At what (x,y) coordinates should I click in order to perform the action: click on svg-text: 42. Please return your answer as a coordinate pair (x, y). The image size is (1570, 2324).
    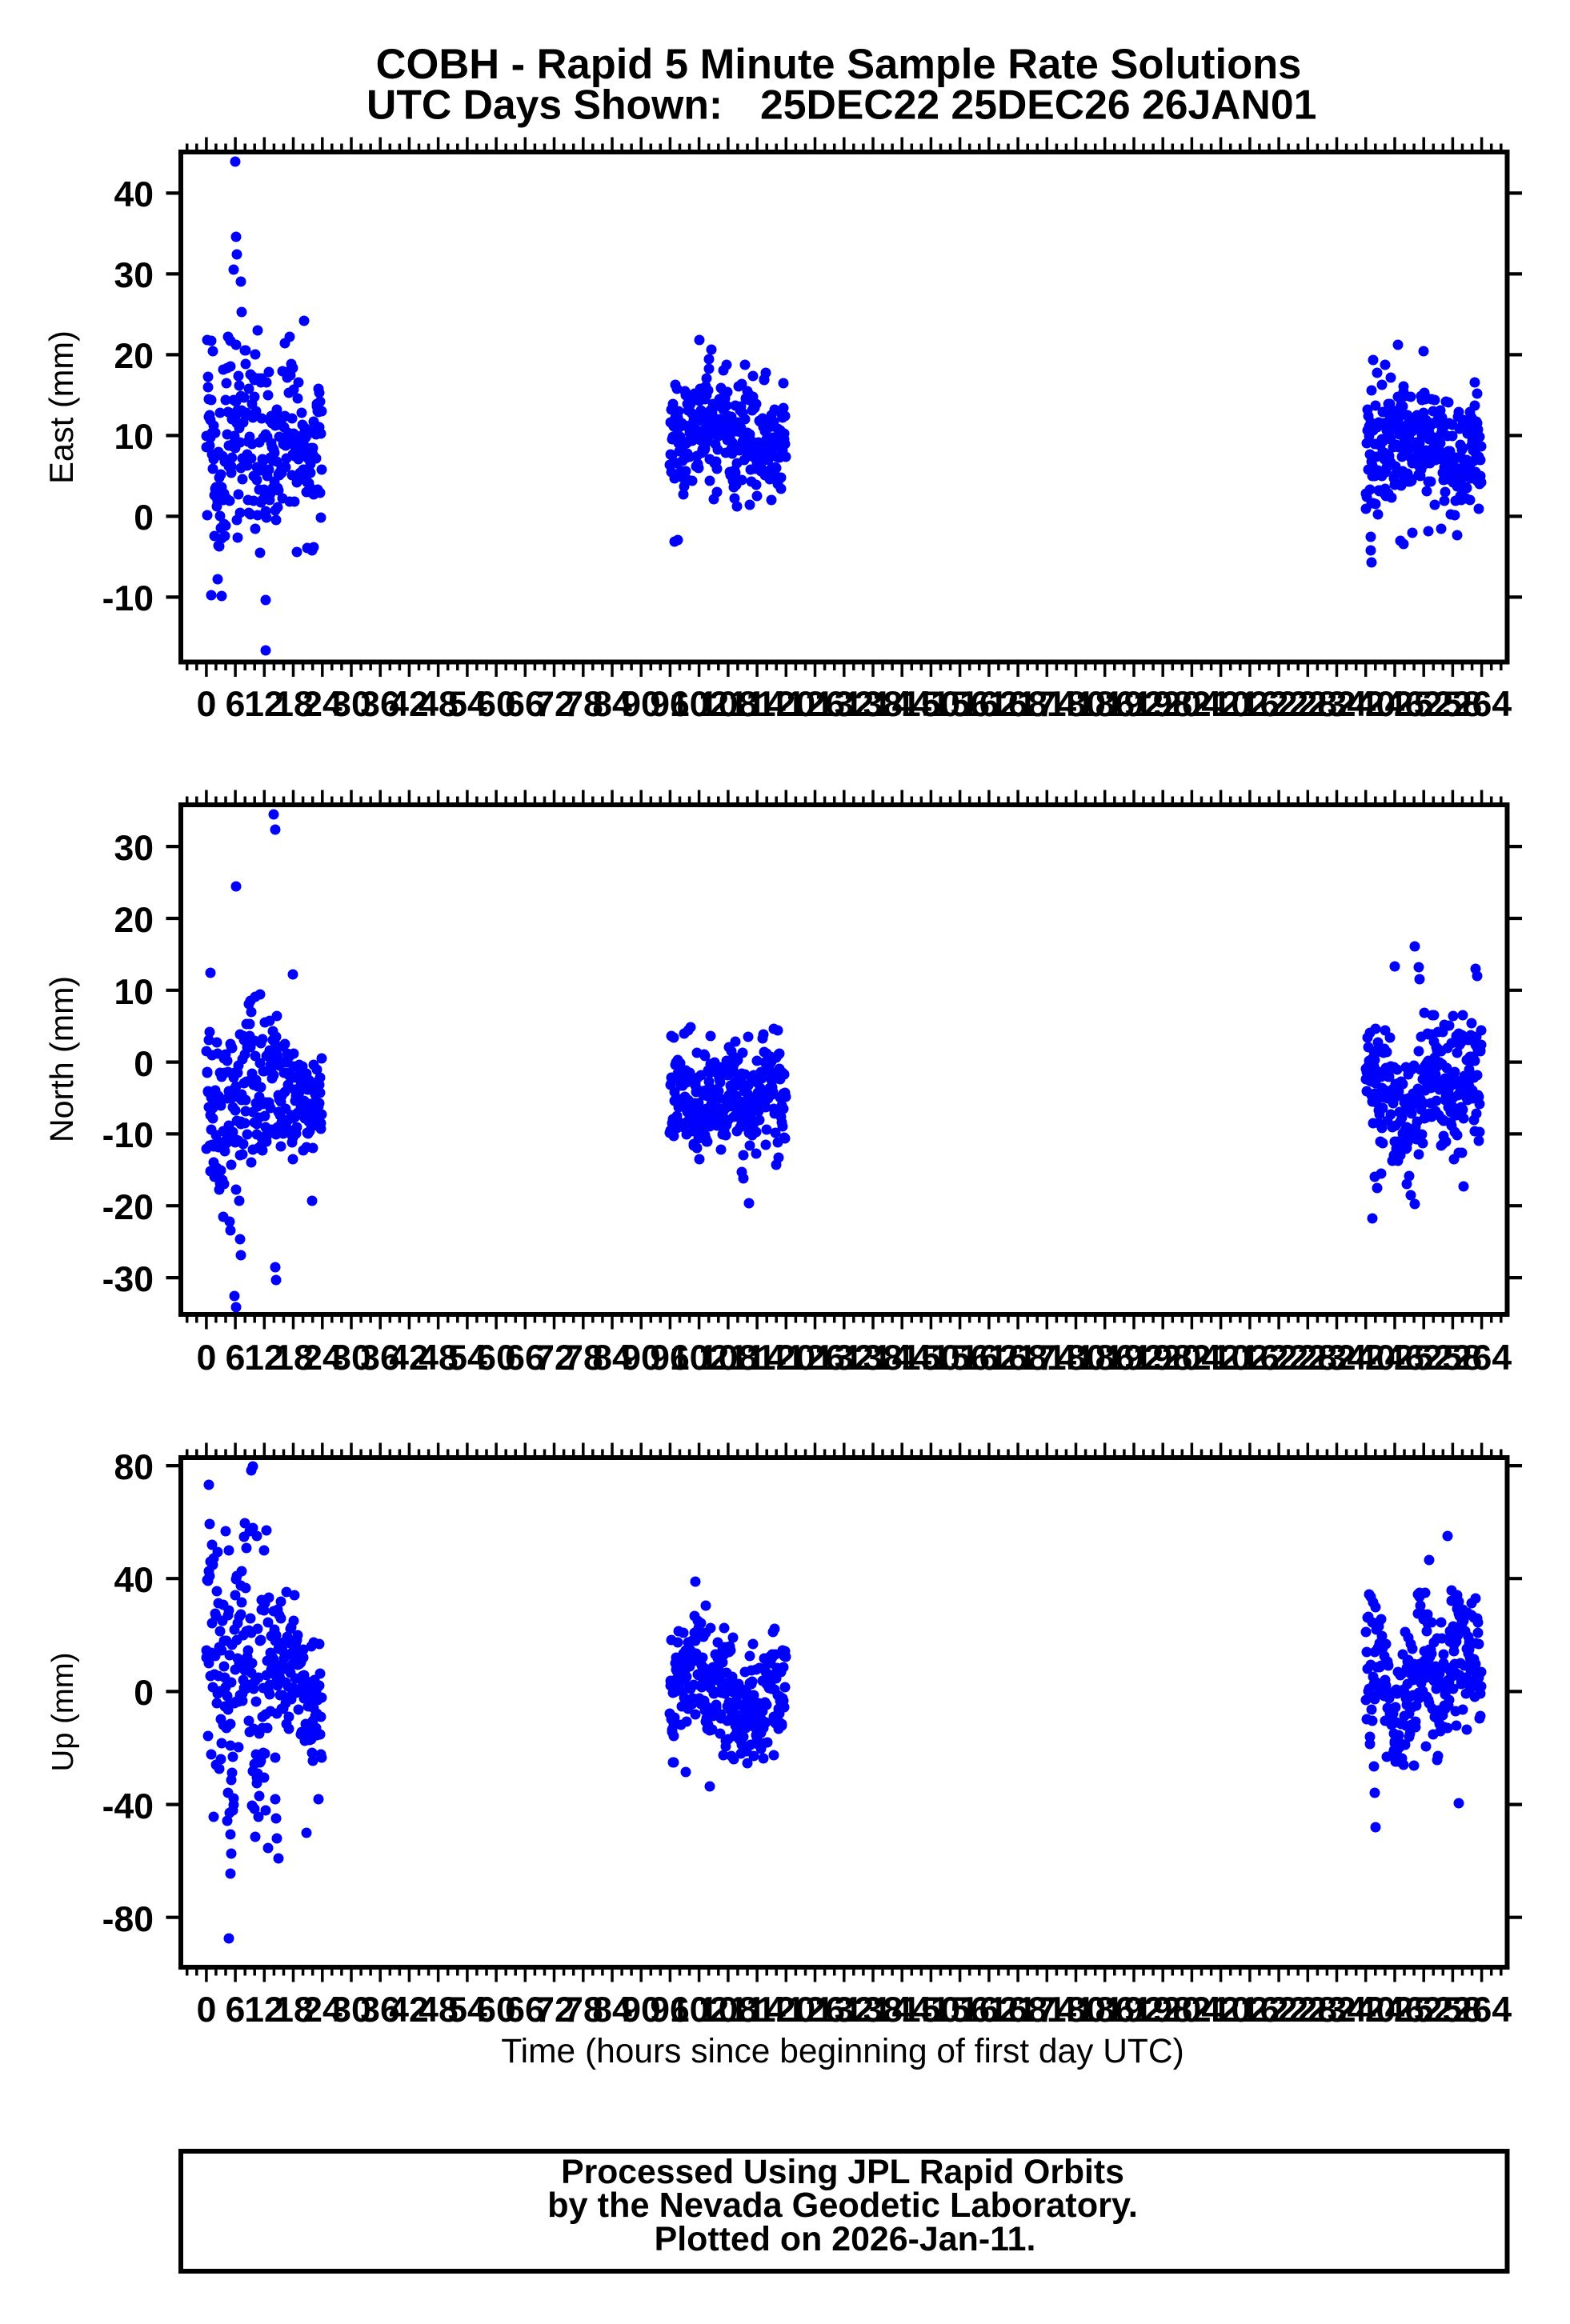
    Looking at the image, I should click on (409, 704).